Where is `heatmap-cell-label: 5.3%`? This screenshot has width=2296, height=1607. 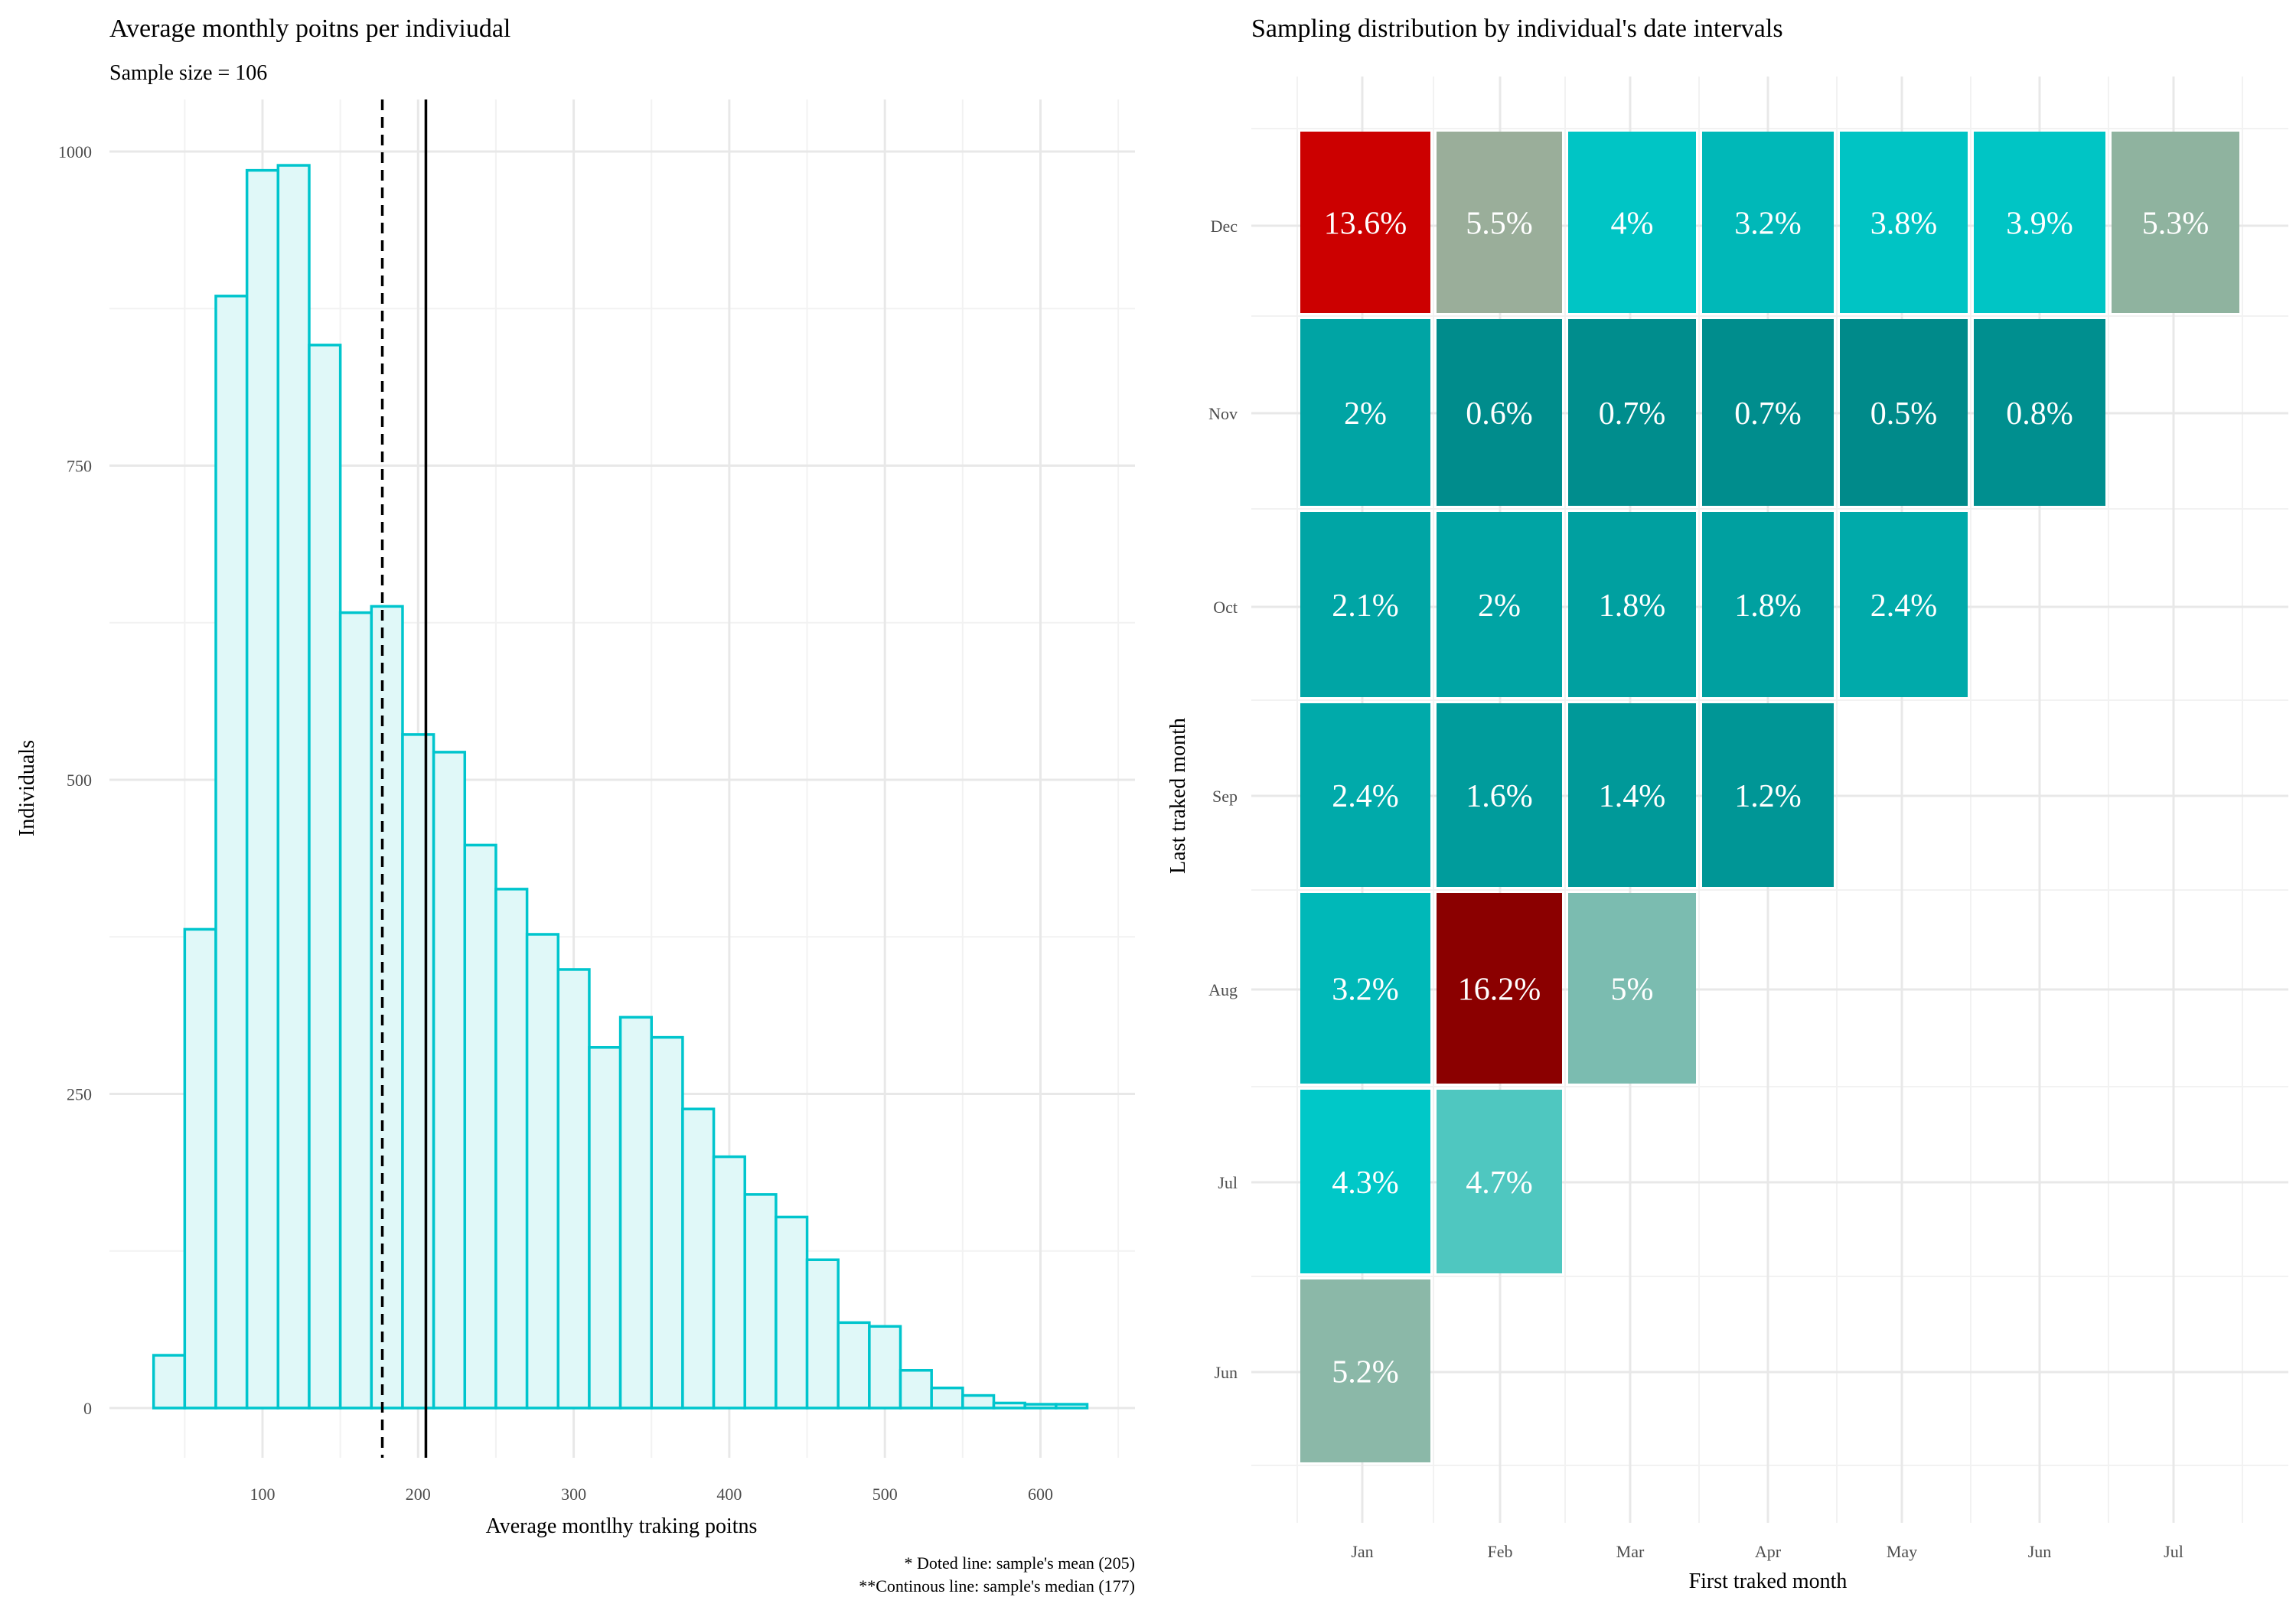
heatmap-cell-label: 5.3% is located at coordinates (2176, 225).